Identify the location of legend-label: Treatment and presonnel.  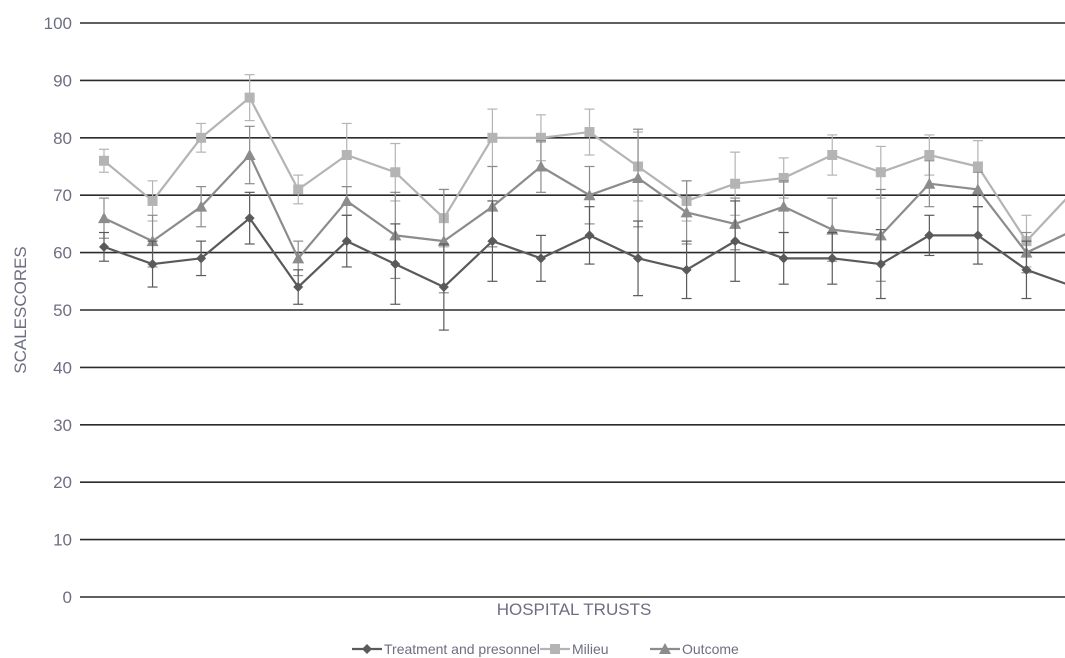
(462, 649).